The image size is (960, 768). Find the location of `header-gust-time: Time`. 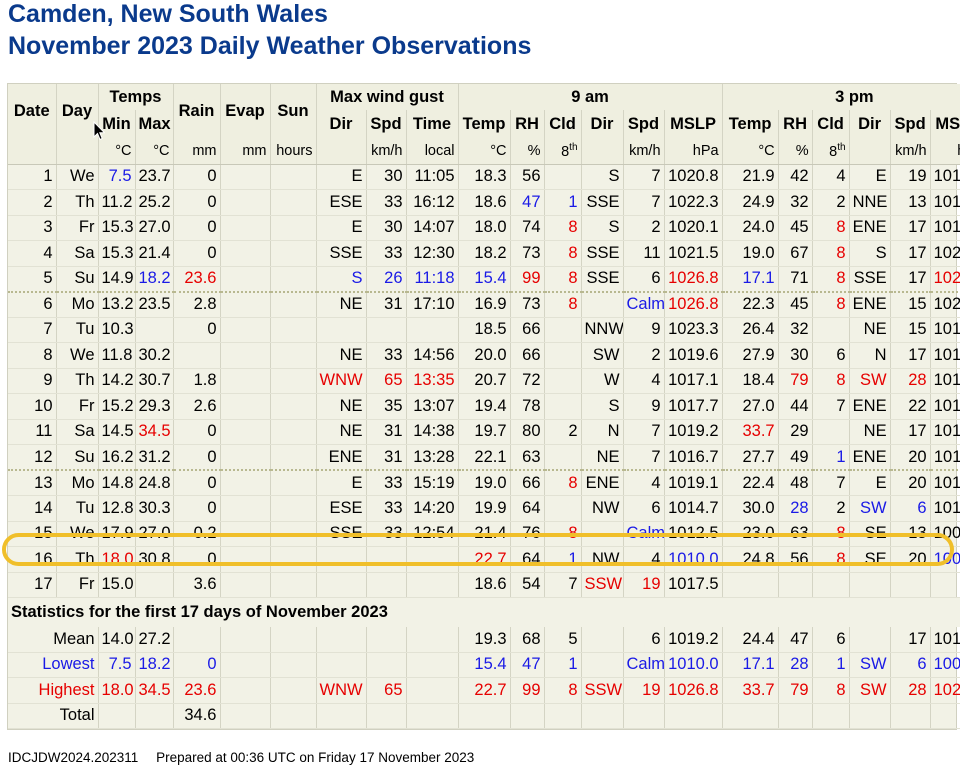

header-gust-time: Time is located at coordinates (432, 124).